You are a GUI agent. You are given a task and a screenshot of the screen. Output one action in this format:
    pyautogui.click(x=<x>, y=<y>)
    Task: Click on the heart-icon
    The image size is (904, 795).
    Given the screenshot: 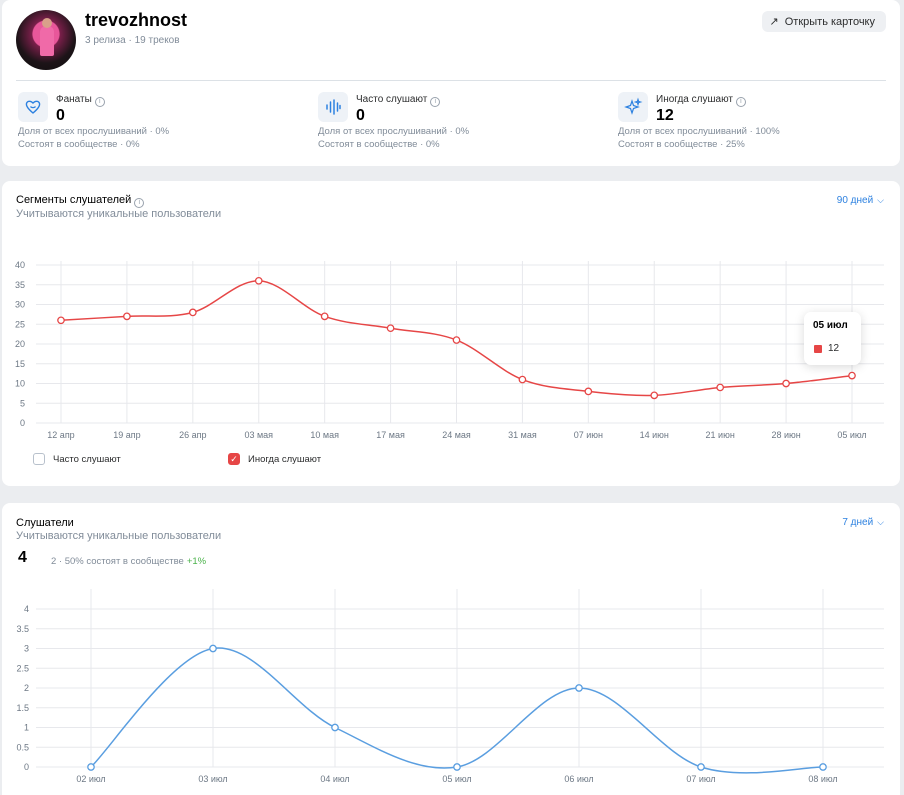 What is the action you would take?
    pyautogui.click(x=33, y=107)
    